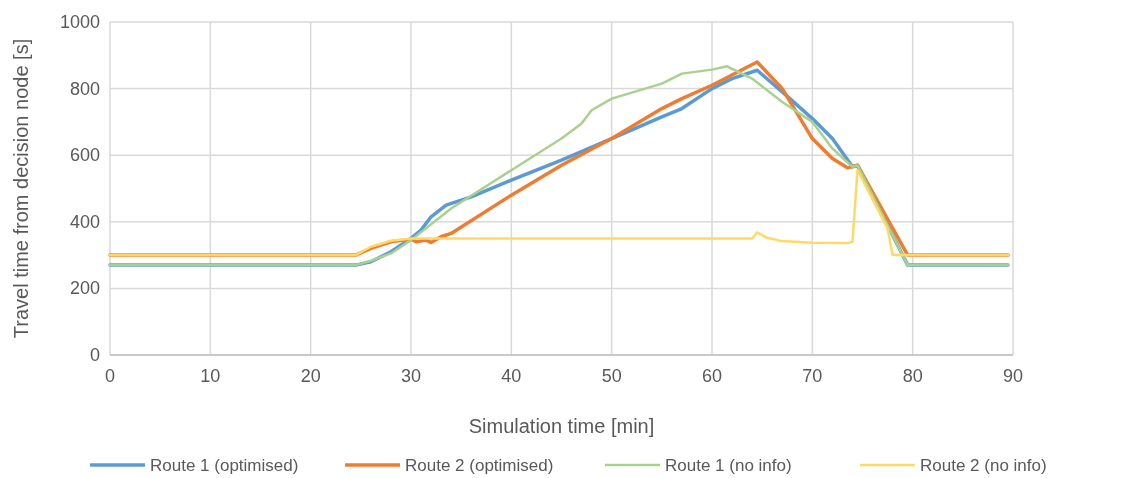  Describe the element at coordinates (210, 376) in the screenshot. I see `x-tick-label: 10` at that location.